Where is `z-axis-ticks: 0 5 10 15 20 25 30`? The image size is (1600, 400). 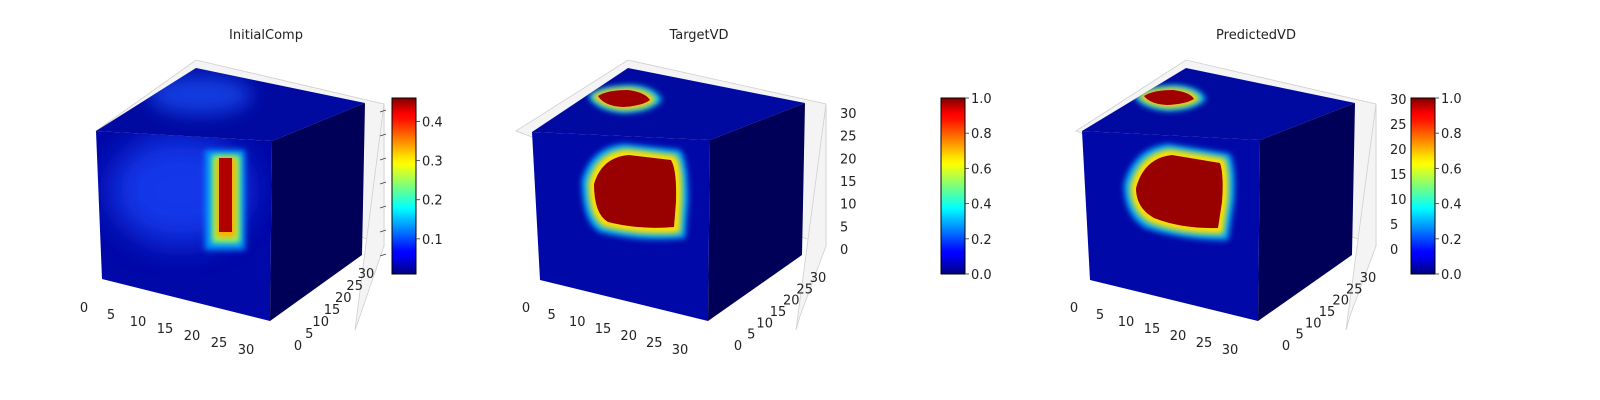
z-axis-ticks: 0 5 10 15 20 25 30 is located at coordinates (1398, 175).